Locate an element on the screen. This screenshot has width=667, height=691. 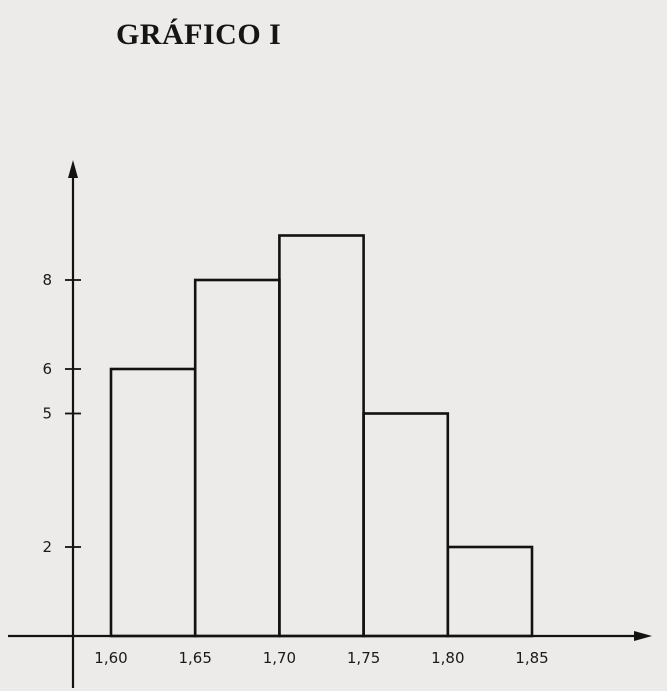
y-tick-label-5: 5 is located at coordinates (47, 414).